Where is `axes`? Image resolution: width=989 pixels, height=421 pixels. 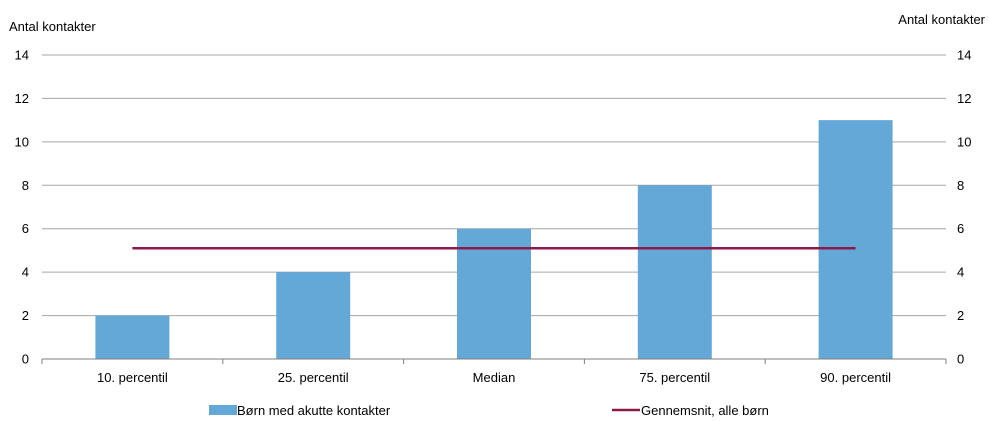
axes is located at coordinates (494, 361).